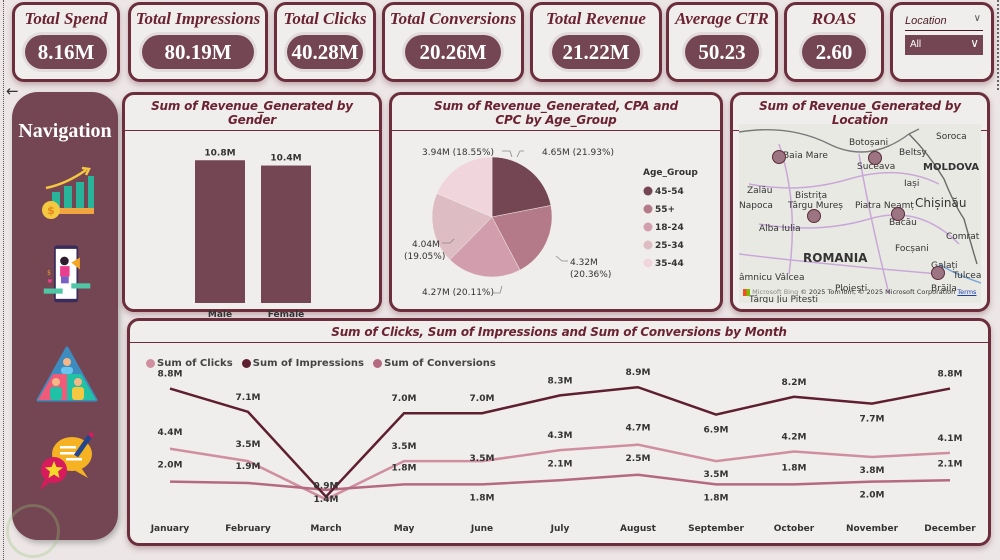  Describe the element at coordinates (967, 276) in the screenshot. I see `map-label: Tulcea` at that location.